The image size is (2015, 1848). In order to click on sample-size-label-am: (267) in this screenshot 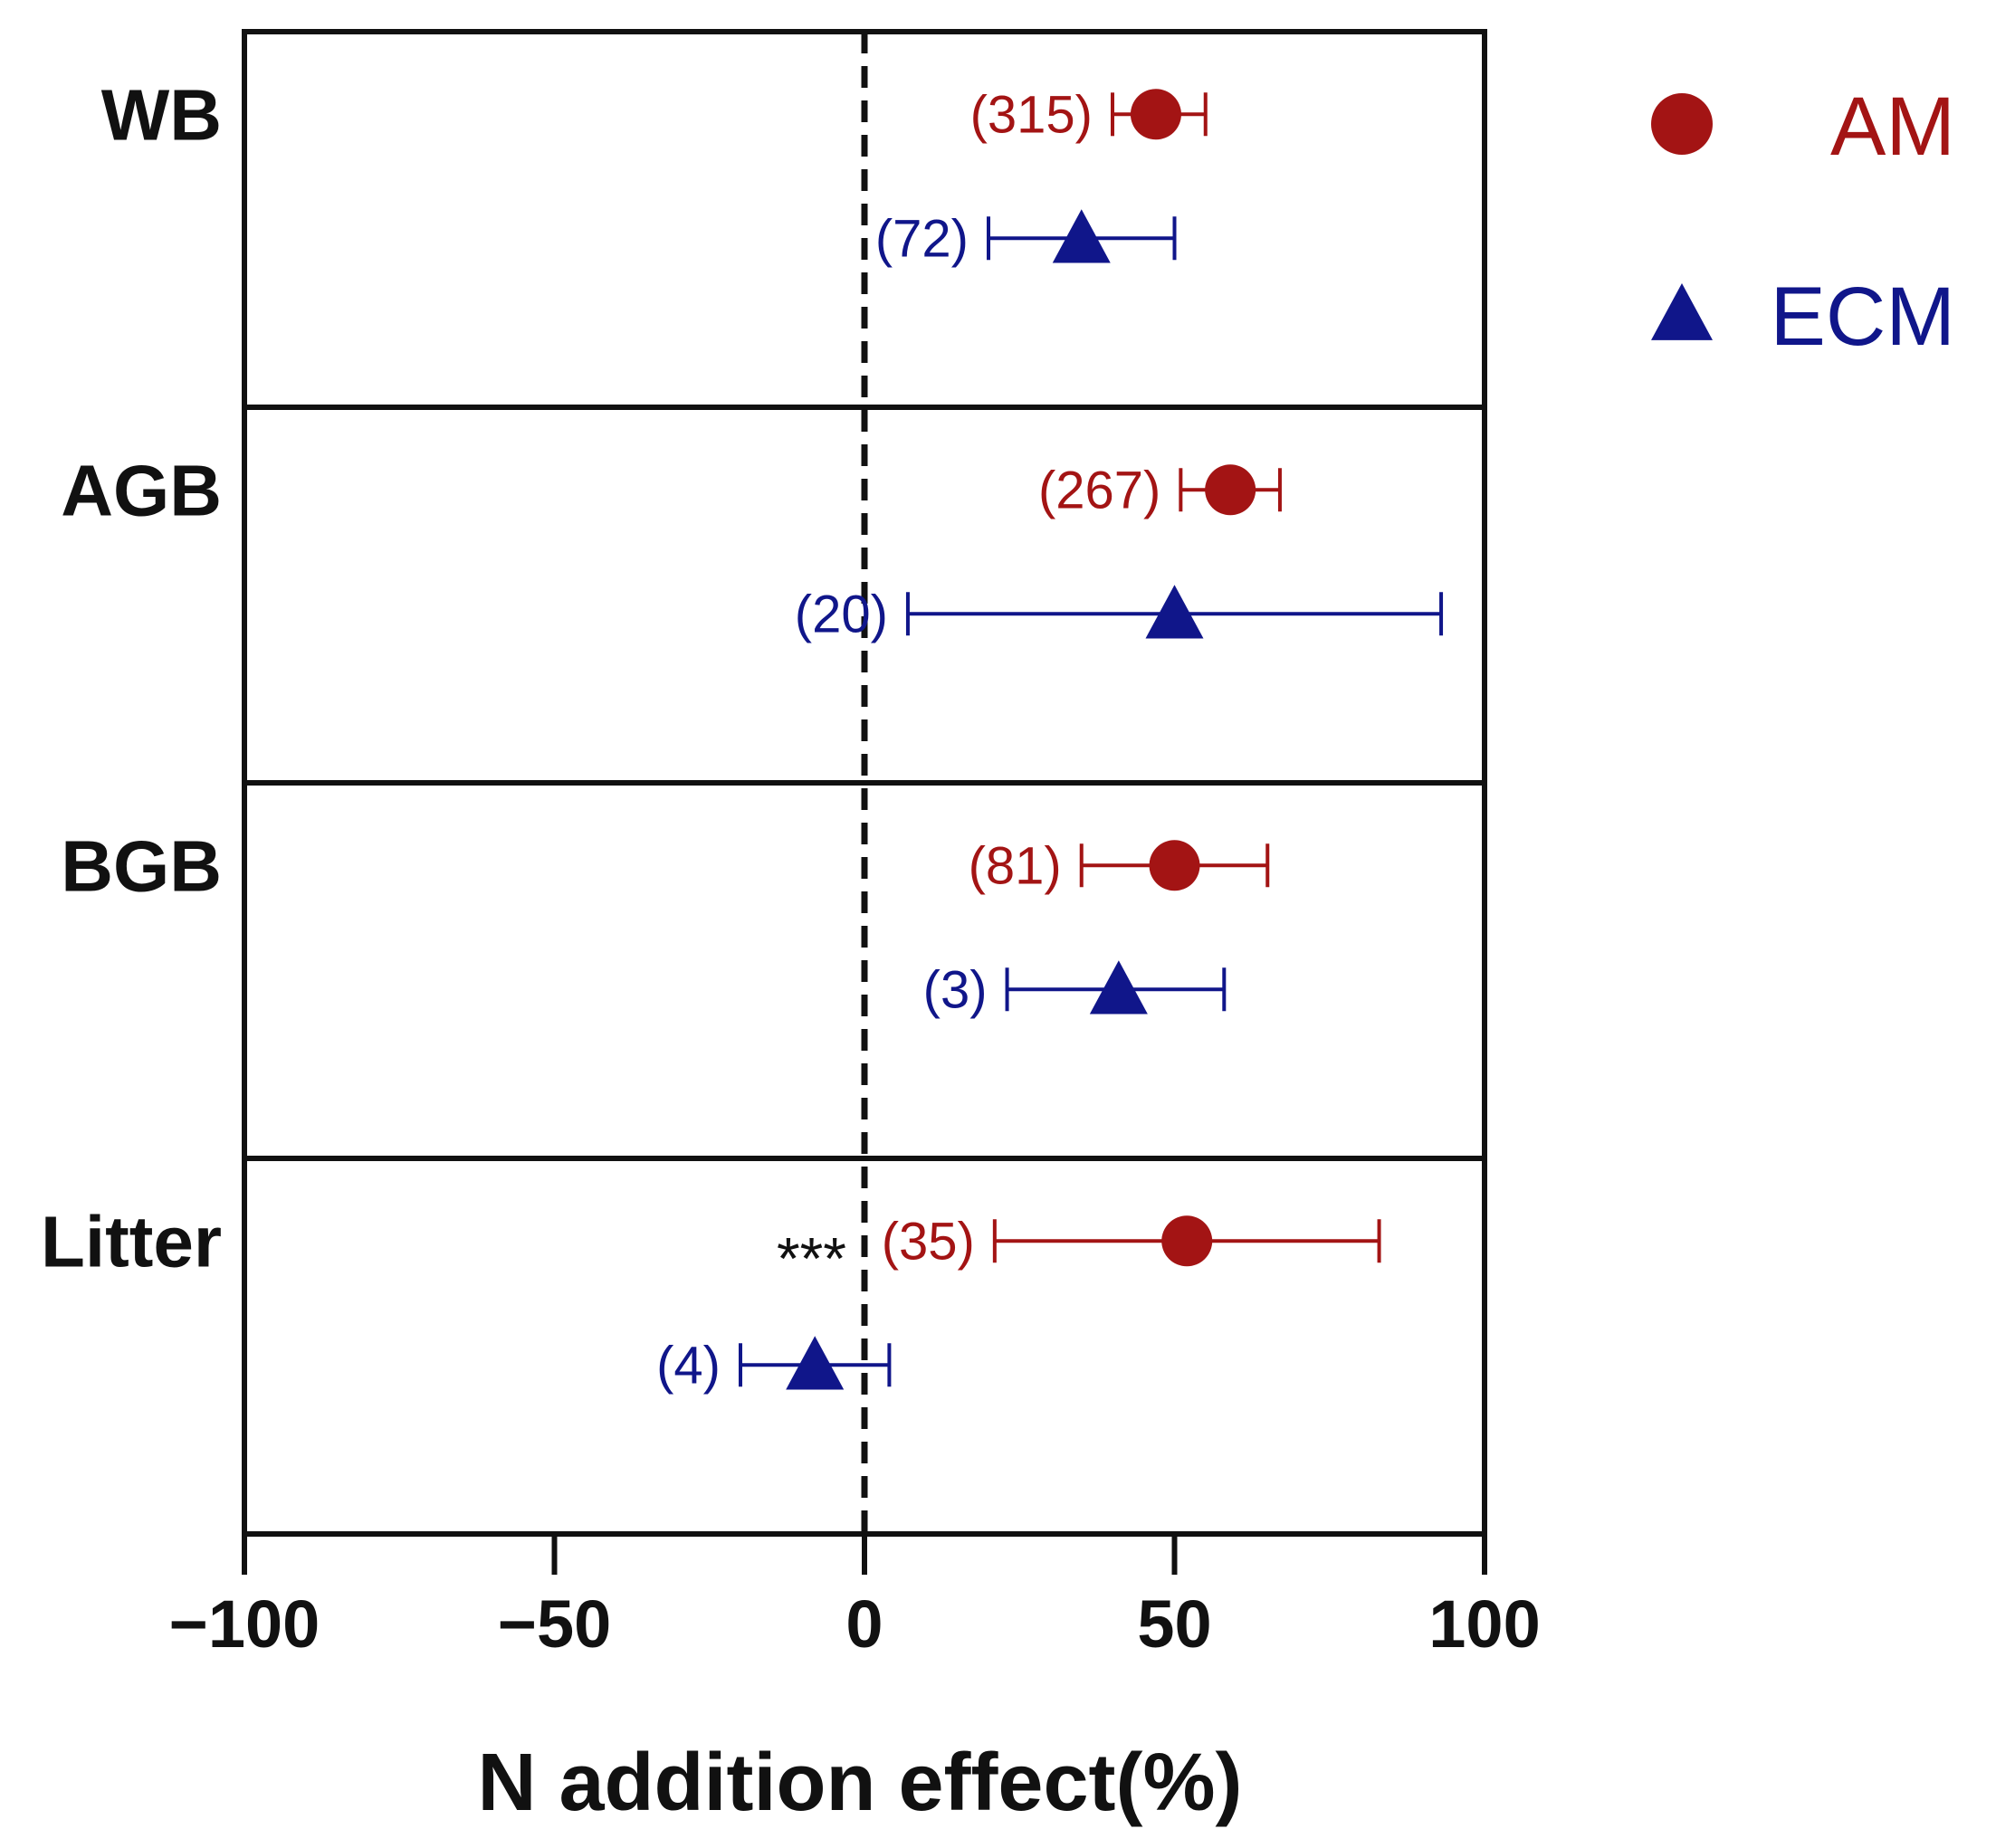, I will do `click(1099, 490)`.